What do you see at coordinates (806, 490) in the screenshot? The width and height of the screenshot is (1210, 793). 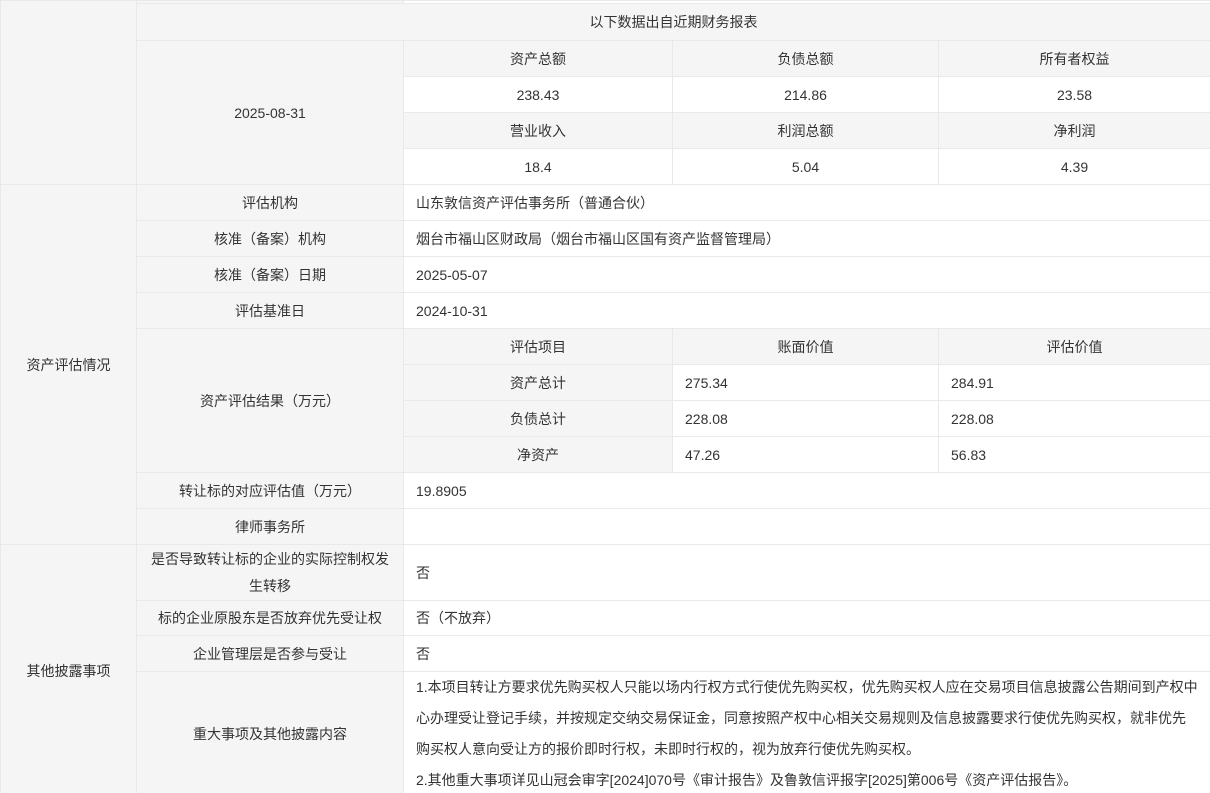 I see `transfer-eval-value: 19.8905` at bounding box center [806, 490].